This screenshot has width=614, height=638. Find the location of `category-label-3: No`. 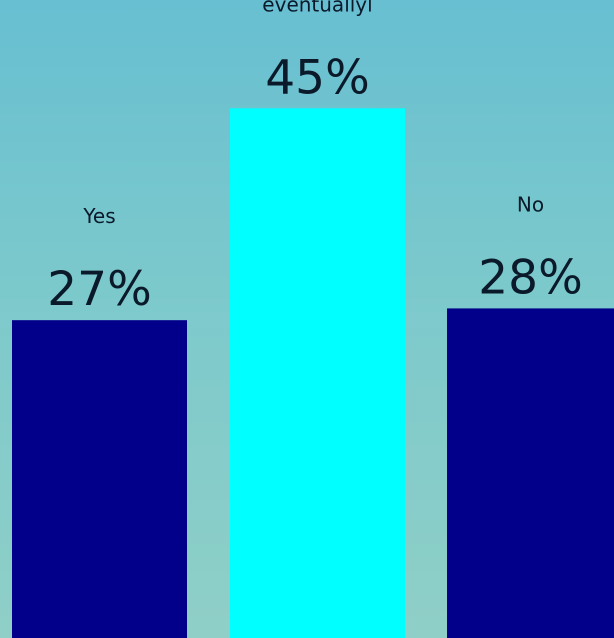

category-label-3: No is located at coordinates (530, 204).